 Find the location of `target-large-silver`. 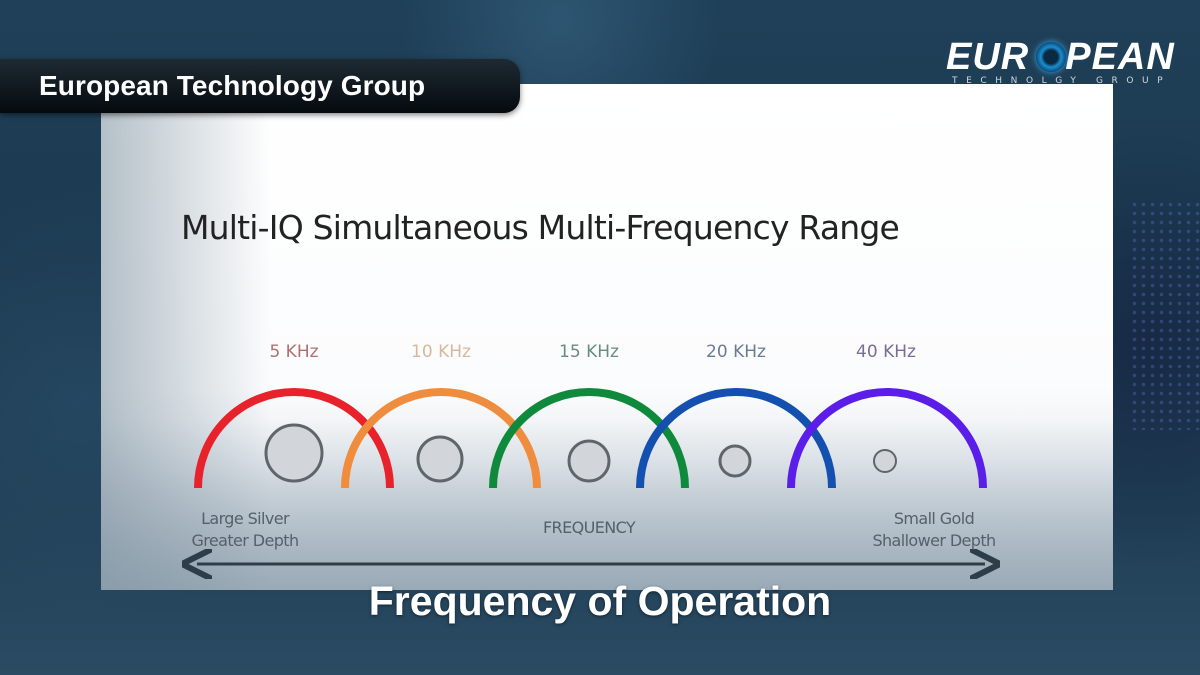

target-large-silver is located at coordinates (294, 453).